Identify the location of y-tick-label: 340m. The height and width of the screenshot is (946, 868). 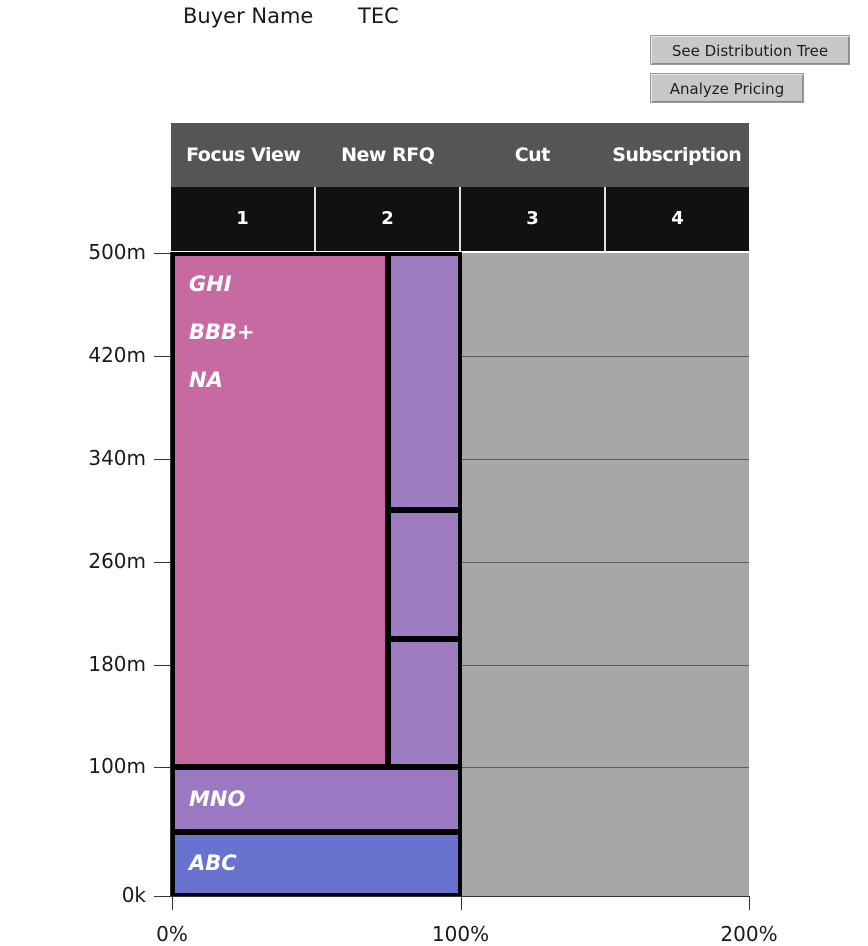
(117, 457).